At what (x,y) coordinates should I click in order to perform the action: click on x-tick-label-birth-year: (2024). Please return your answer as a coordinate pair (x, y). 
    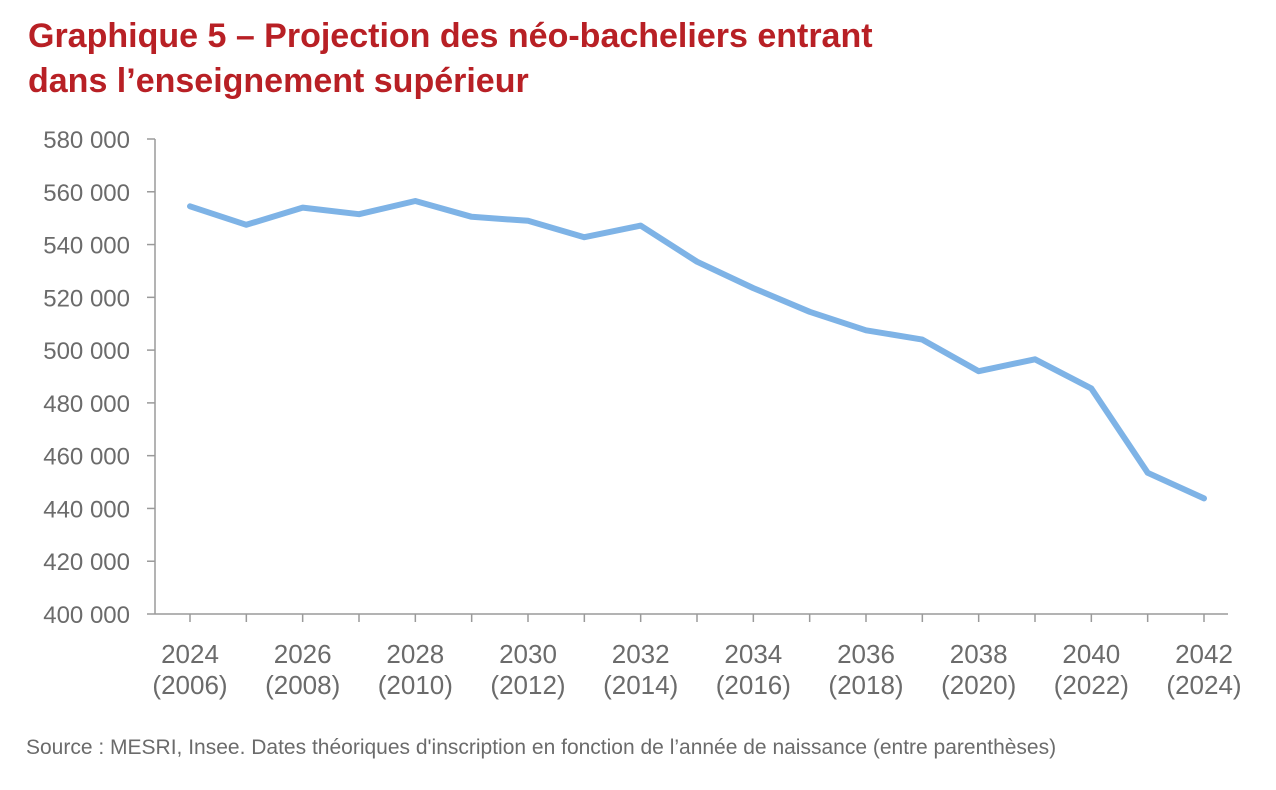
    Looking at the image, I should click on (1203, 685).